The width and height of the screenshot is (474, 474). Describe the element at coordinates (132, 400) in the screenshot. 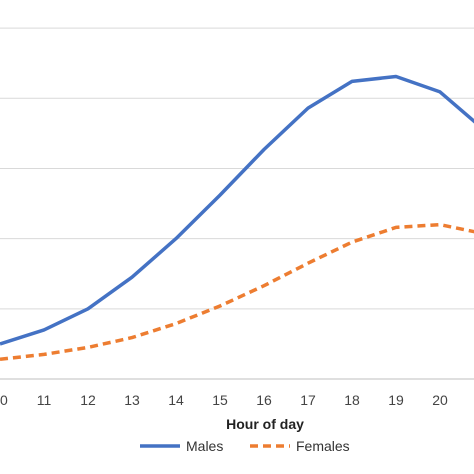

I see `x-tick-label: 13` at that location.